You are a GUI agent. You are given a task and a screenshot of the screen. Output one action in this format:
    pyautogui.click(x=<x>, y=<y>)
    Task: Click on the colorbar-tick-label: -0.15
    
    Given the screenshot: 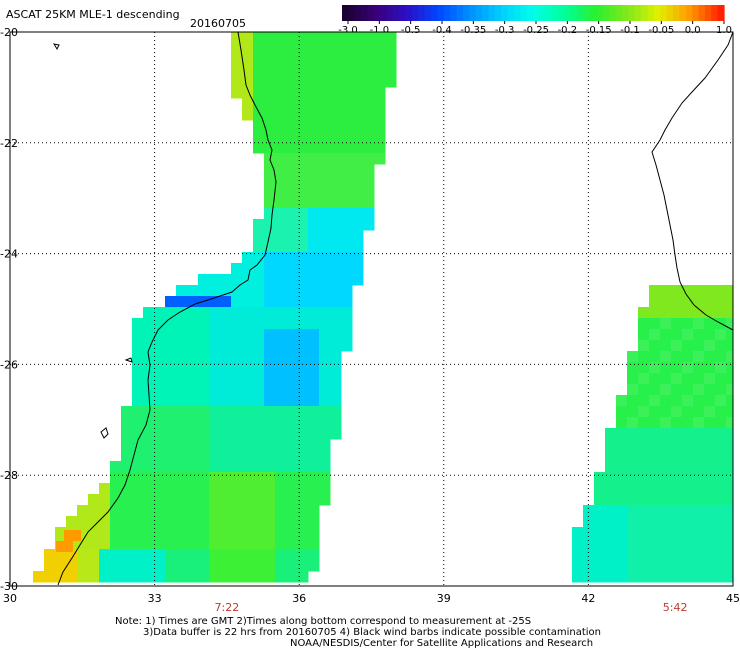 What is the action you would take?
    pyautogui.click(x=599, y=30)
    